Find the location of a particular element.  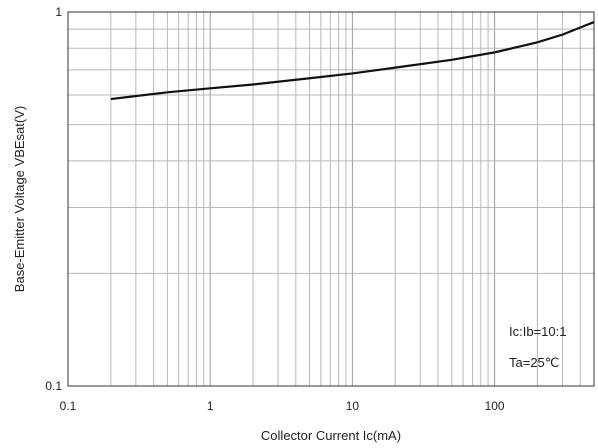

x-tick-label: 100 is located at coordinates (495, 406).